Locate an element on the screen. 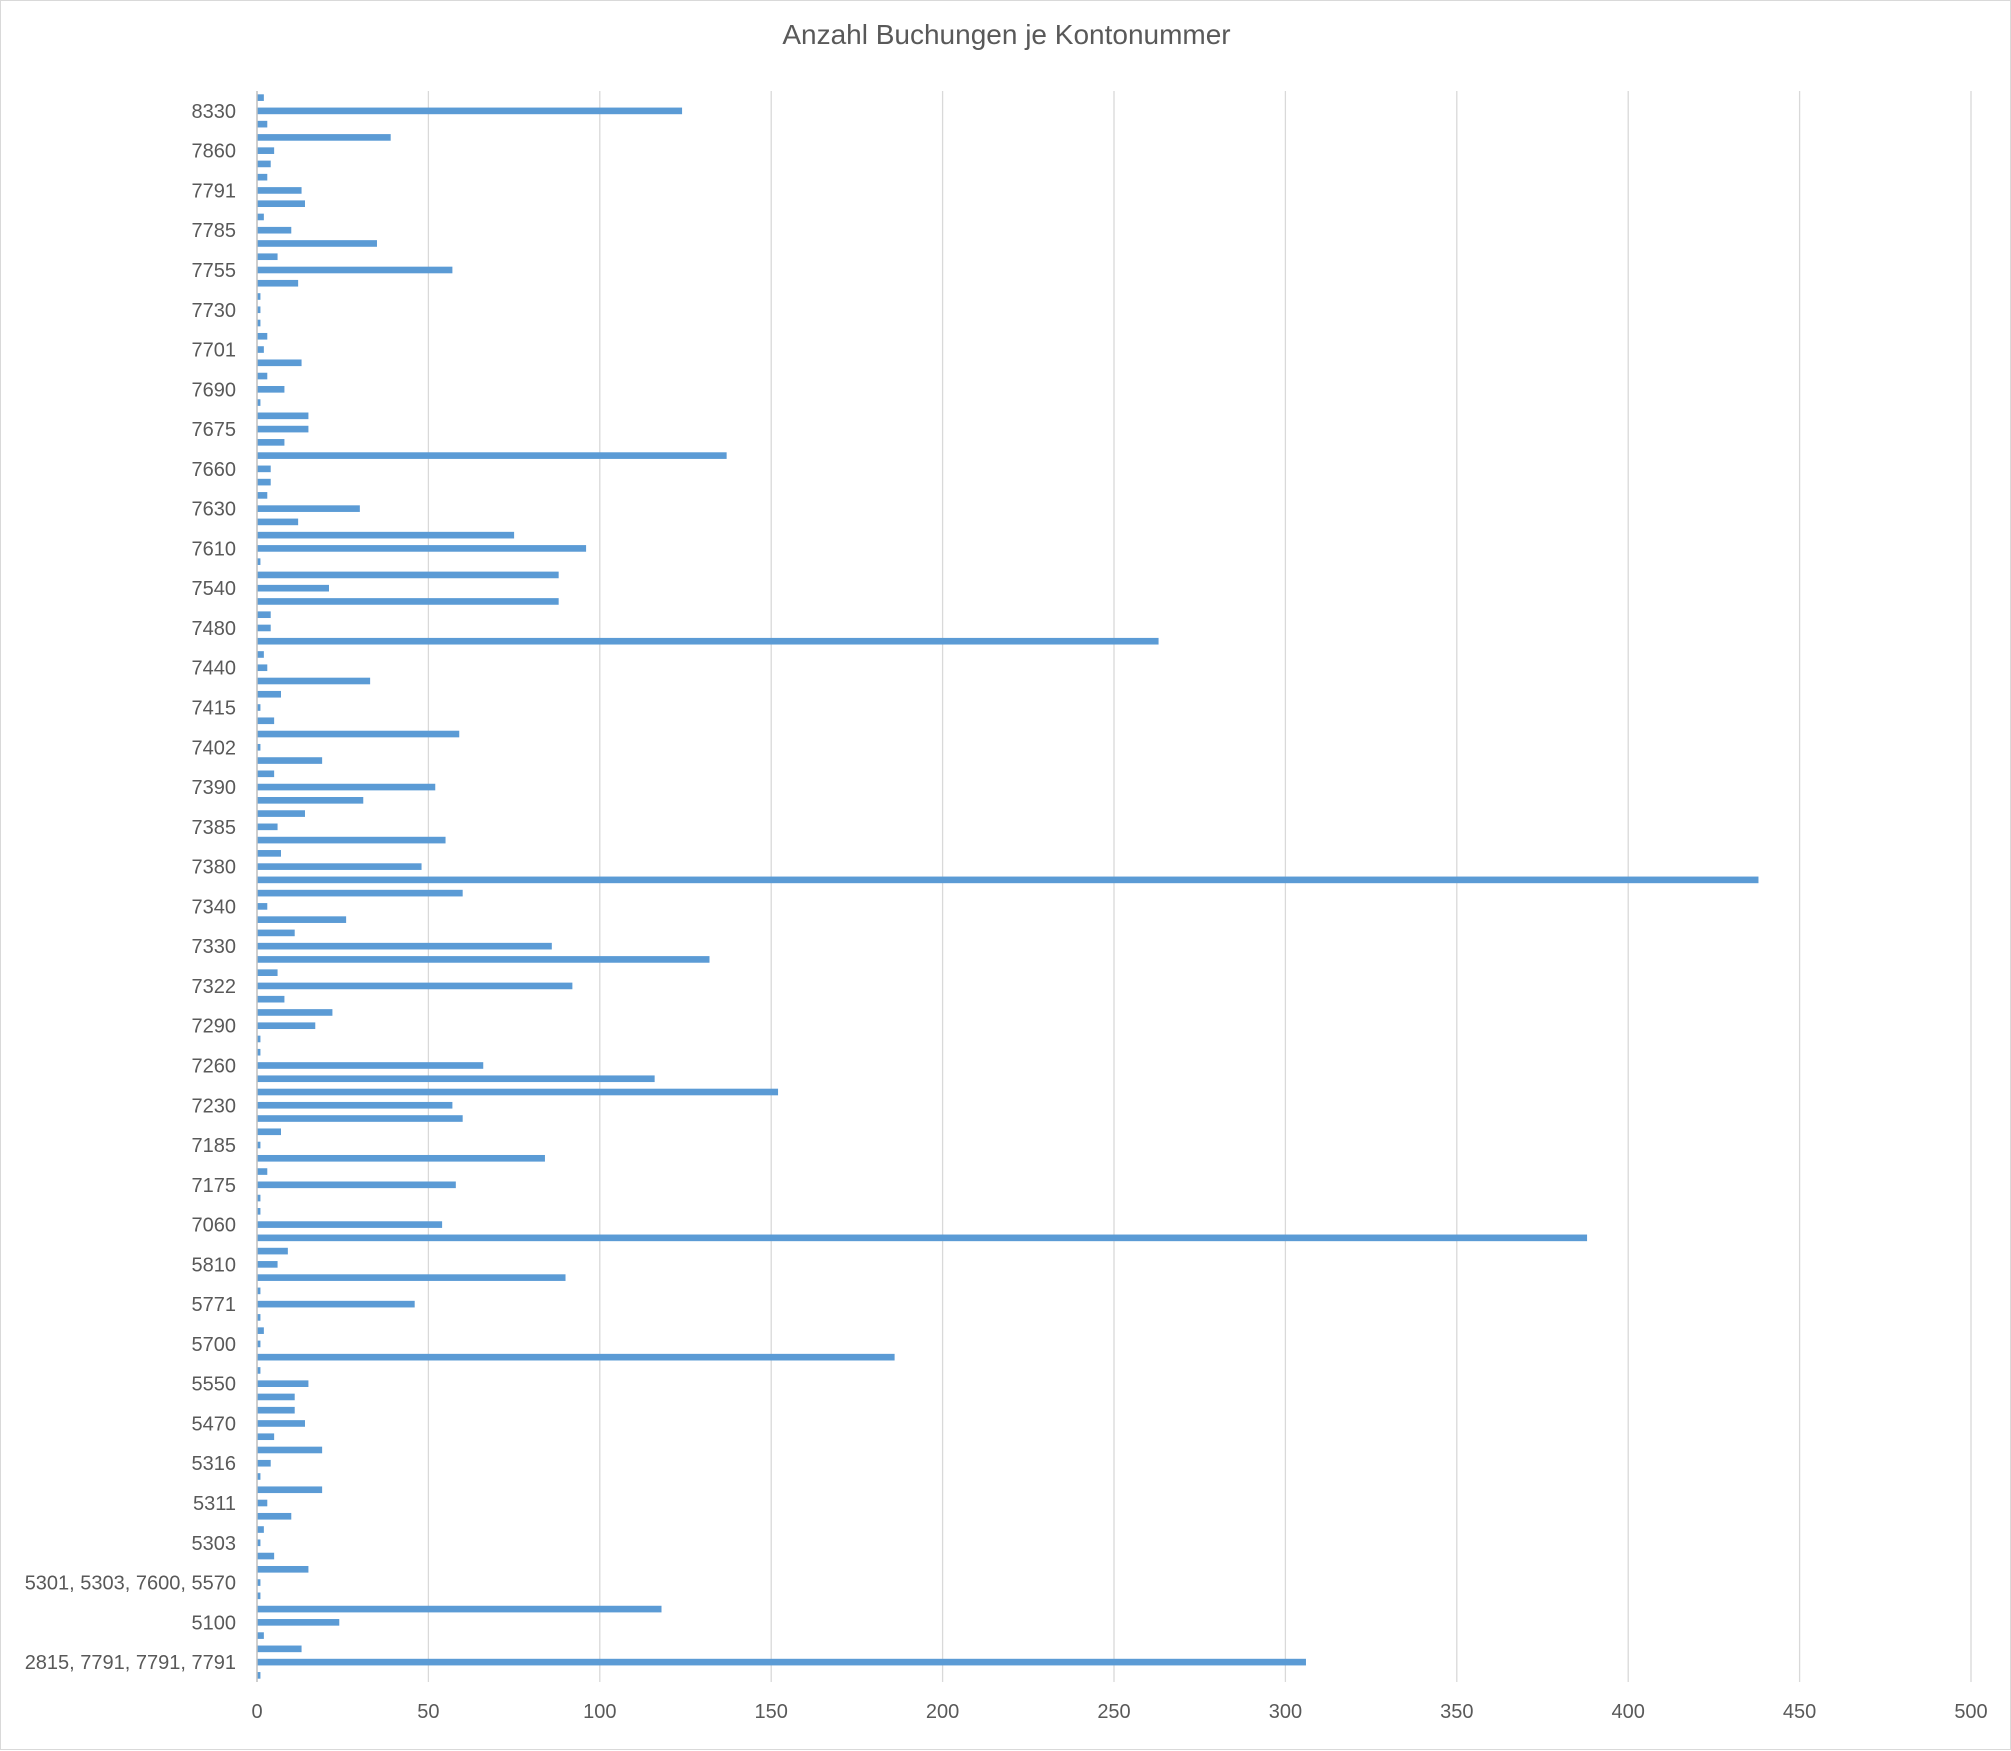 Image resolution: width=2011 pixels, height=1751 pixels. x-tick-label: 100 is located at coordinates (599, 1712).